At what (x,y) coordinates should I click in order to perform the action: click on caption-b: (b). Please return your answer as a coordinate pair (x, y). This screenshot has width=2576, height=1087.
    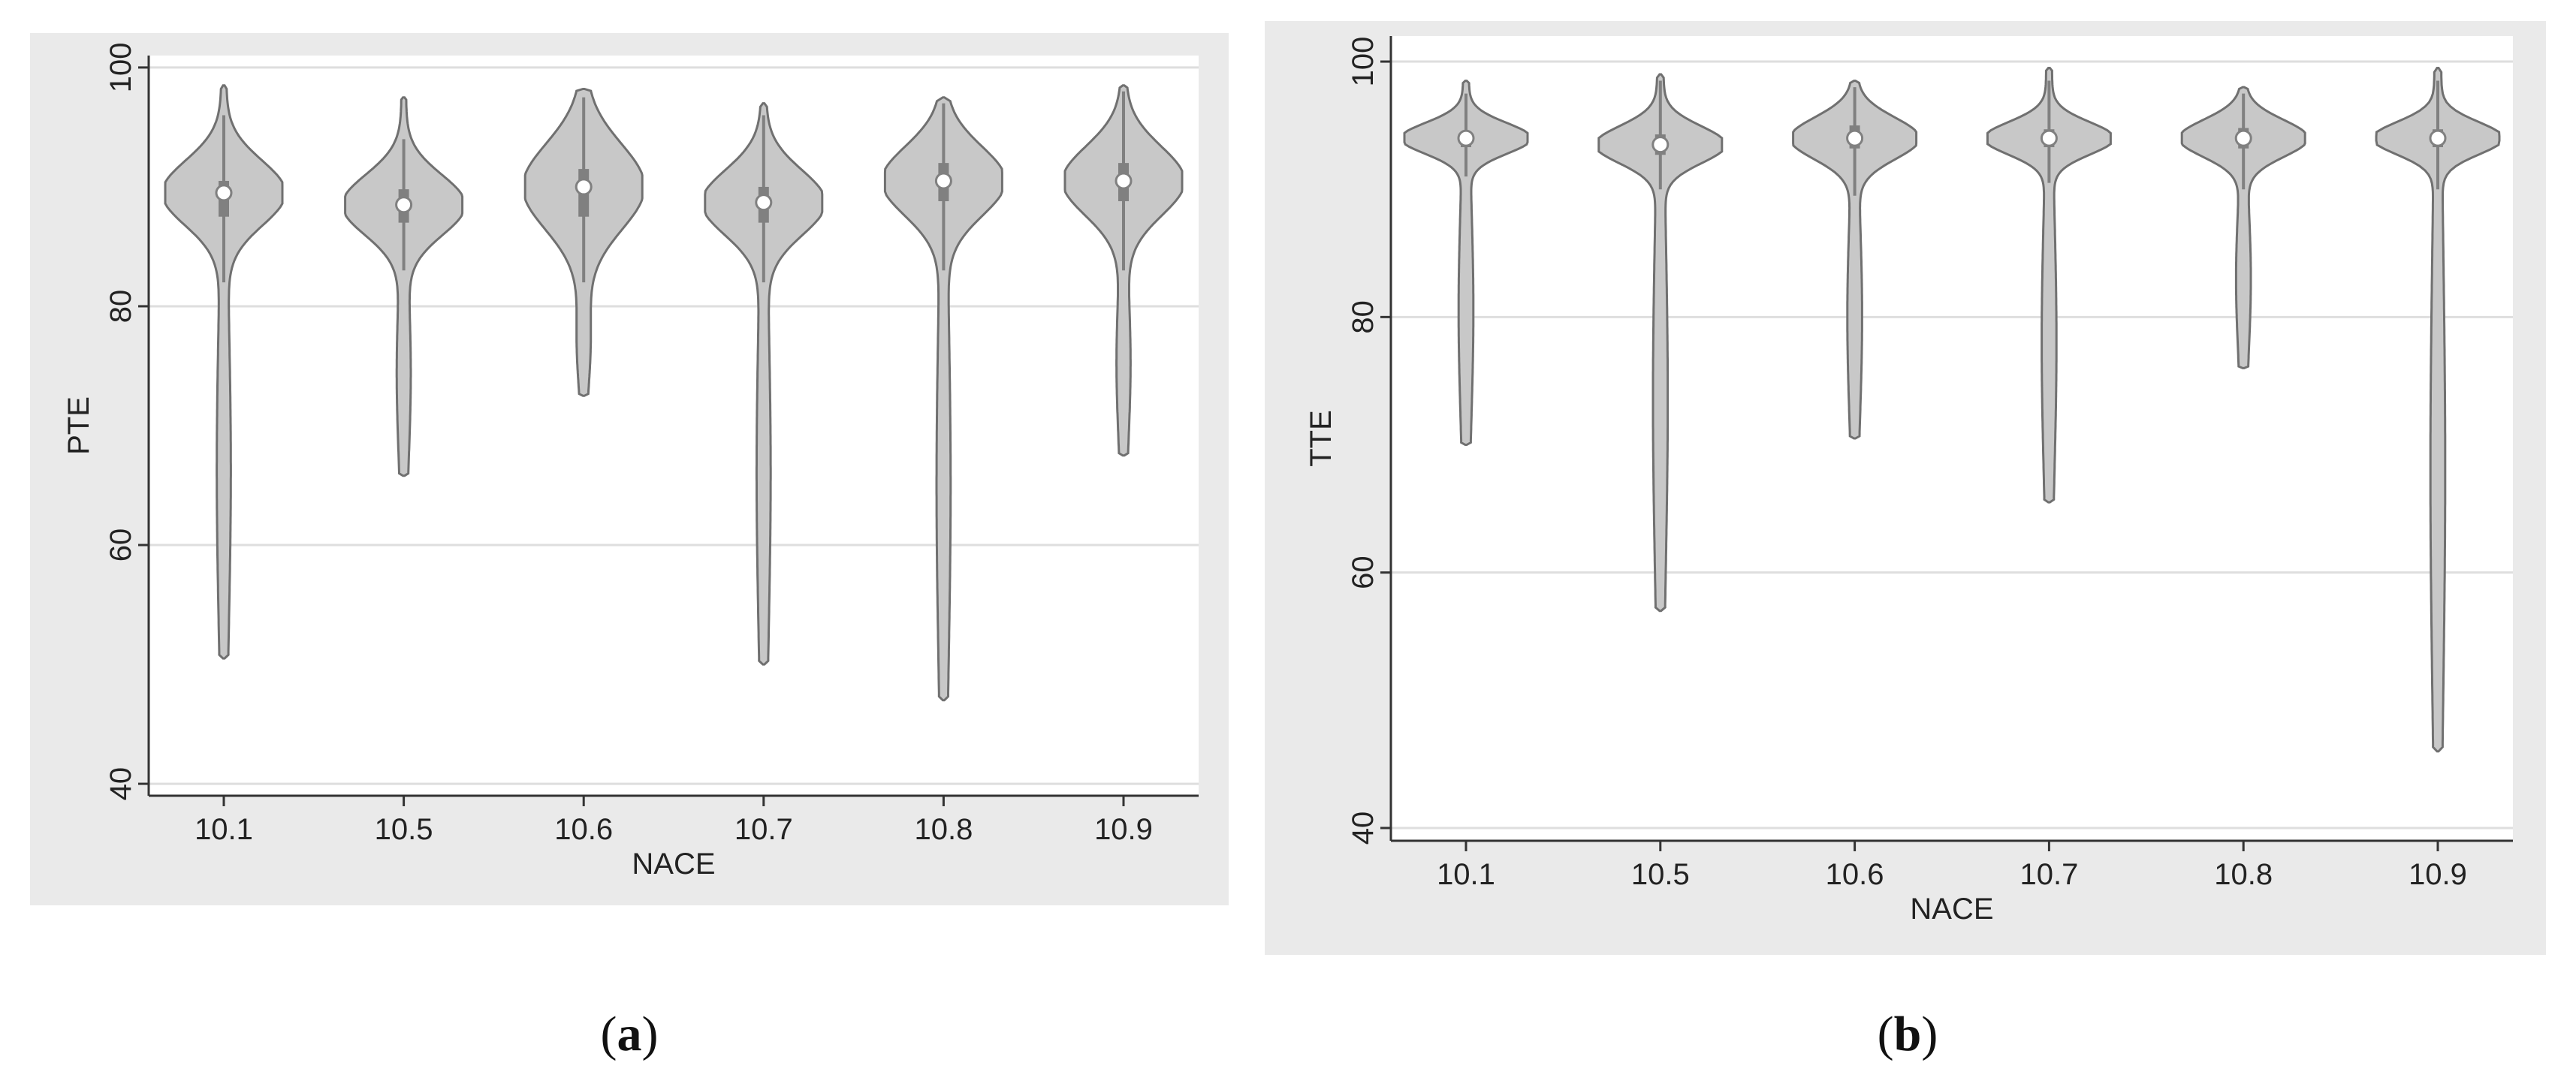
    Looking at the image, I should click on (1908, 1034).